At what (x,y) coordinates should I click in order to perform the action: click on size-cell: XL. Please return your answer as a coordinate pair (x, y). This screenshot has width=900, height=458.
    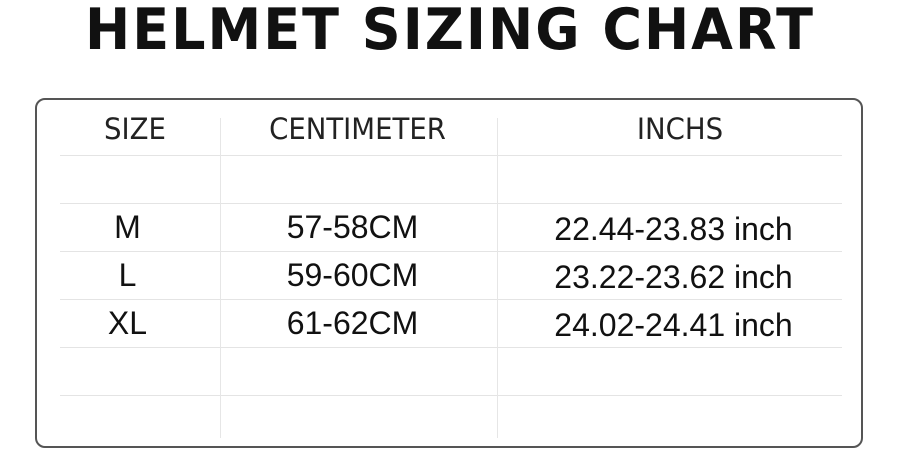
    Looking at the image, I should click on (127, 323).